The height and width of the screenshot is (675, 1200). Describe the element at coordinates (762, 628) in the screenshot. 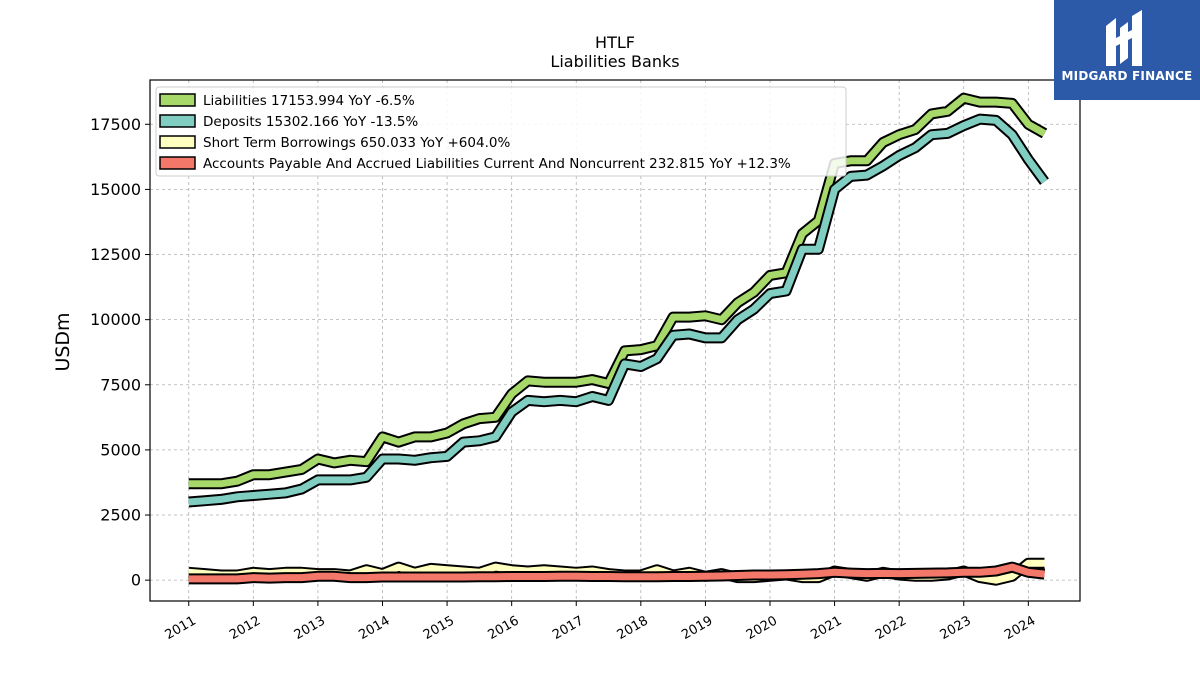

I see `x-tick-label: 2020` at that location.